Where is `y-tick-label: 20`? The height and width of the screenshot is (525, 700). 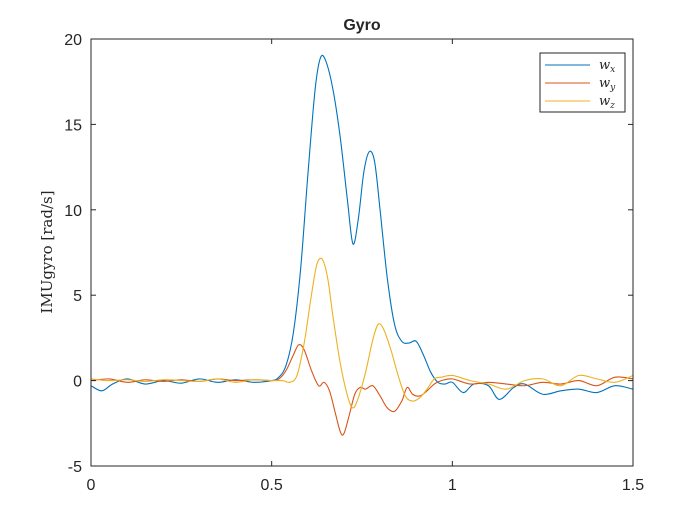
y-tick-label: 20 is located at coordinates (73, 40).